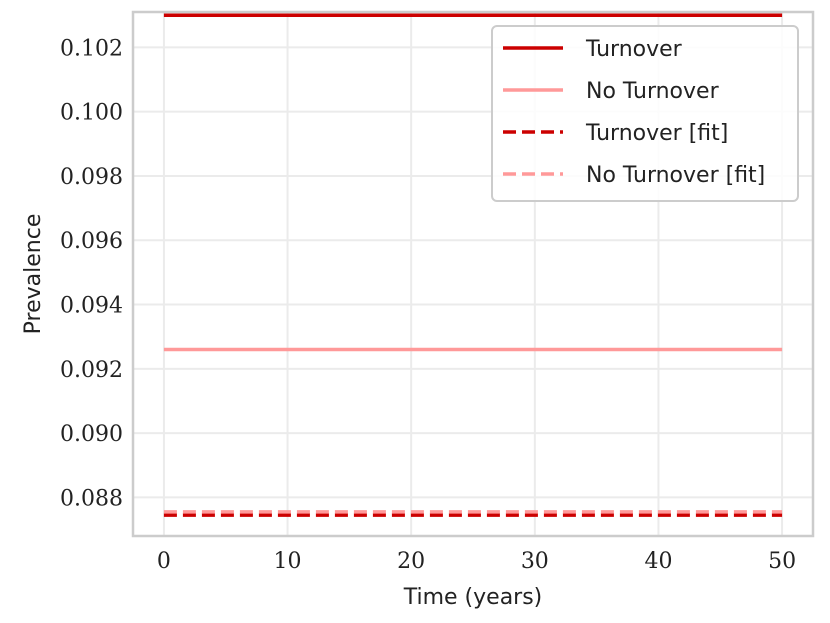  I want to click on y-tick-label: 0.100, so click(91, 113).